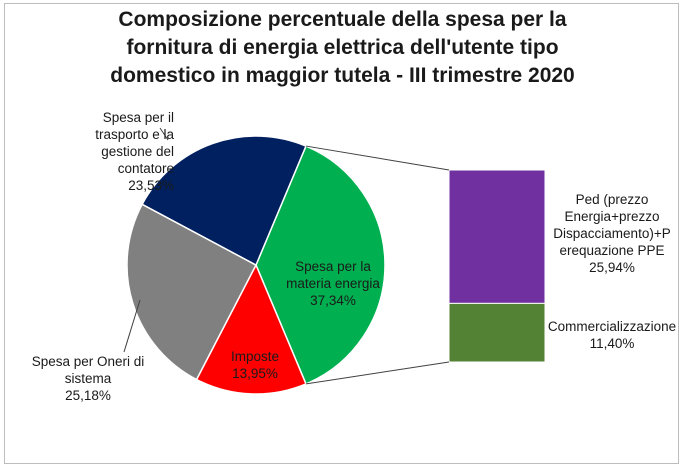 This screenshot has width=685, height=470. What do you see at coordinates (497, 236) in the screenshot?
I see `bar-segment-ped` at bounding box center [497, 236].